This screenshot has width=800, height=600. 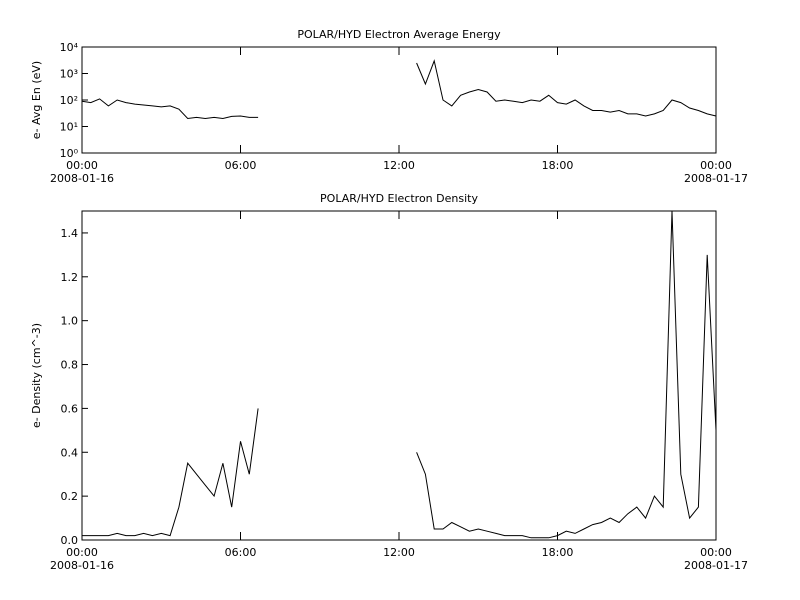 What do you see at coordinates (399, 198) in the screenshot?
I see `chart-title: POLAR/HYD Electron Density` at bounding box center [399, 198].